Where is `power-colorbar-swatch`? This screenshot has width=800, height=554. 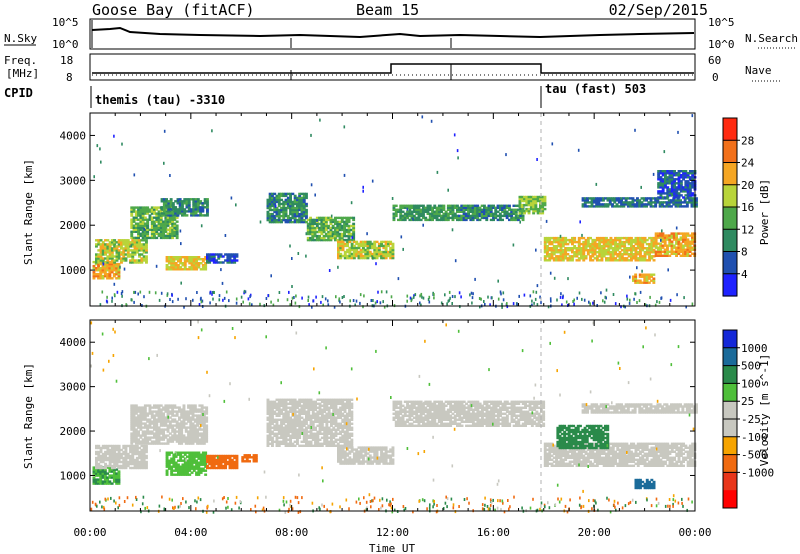 power-colorbar-swatch is located at coordinates (730, 196).